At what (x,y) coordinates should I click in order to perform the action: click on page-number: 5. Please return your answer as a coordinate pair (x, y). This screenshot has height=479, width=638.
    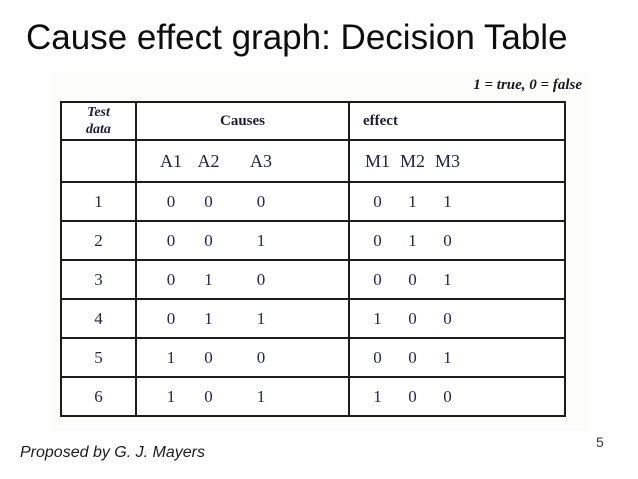
    Looking at the image, I should click on (600, 442).